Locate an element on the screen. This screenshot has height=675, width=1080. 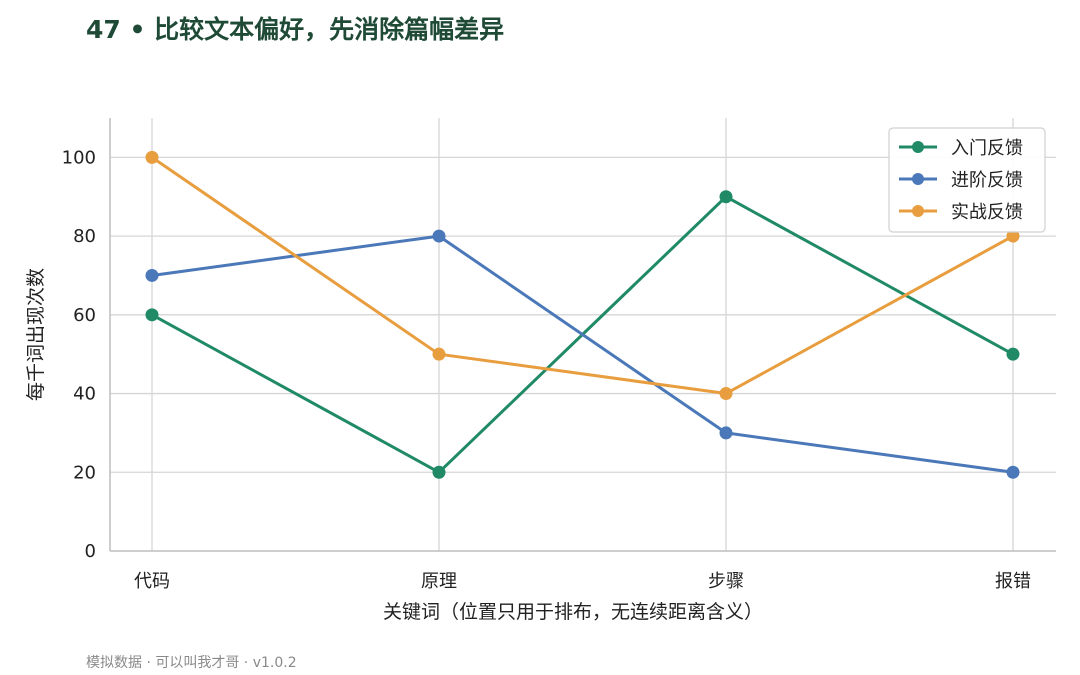
legend-item: 实战反馈 is located at coordinates (961, 212).